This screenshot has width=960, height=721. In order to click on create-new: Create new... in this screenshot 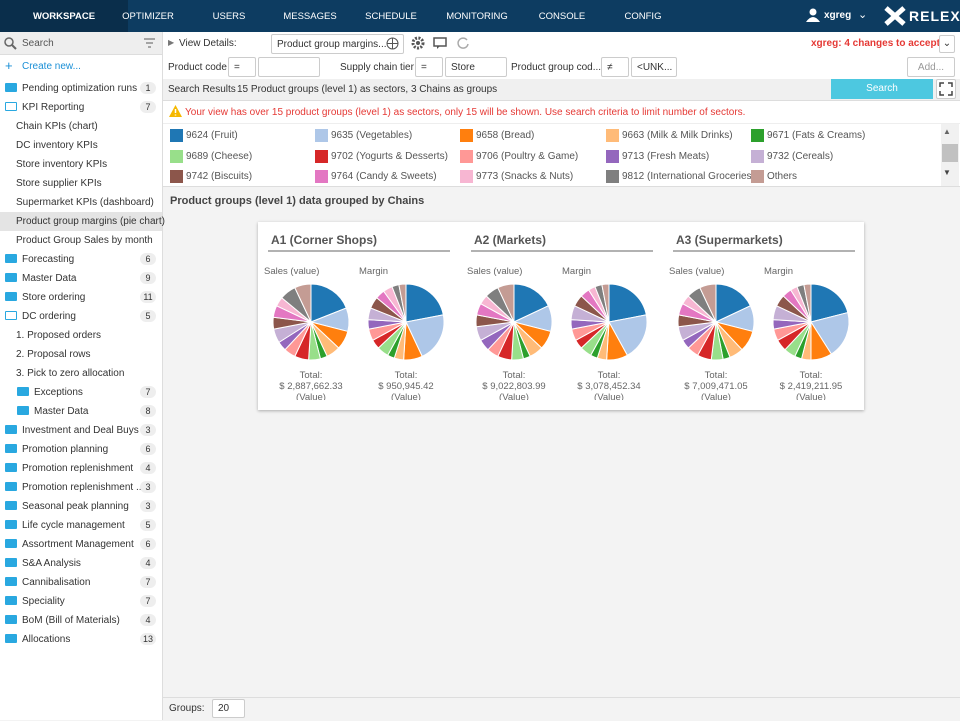, I will do `click(51, 66)`.